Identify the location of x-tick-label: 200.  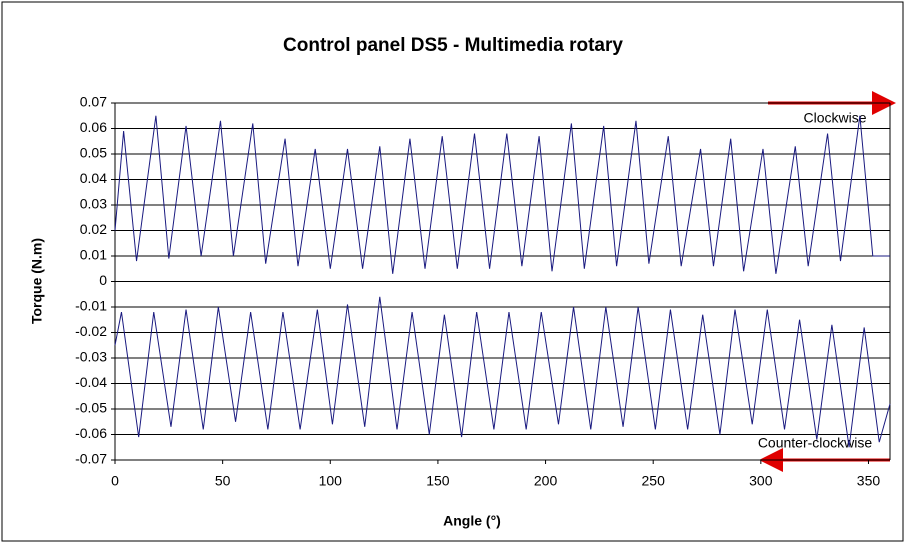
(546, 481).